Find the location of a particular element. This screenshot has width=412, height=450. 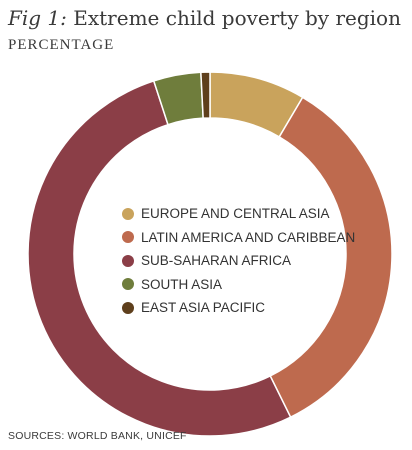

legend-item: SOUTH ASIA is located at coordinates (238, 285).